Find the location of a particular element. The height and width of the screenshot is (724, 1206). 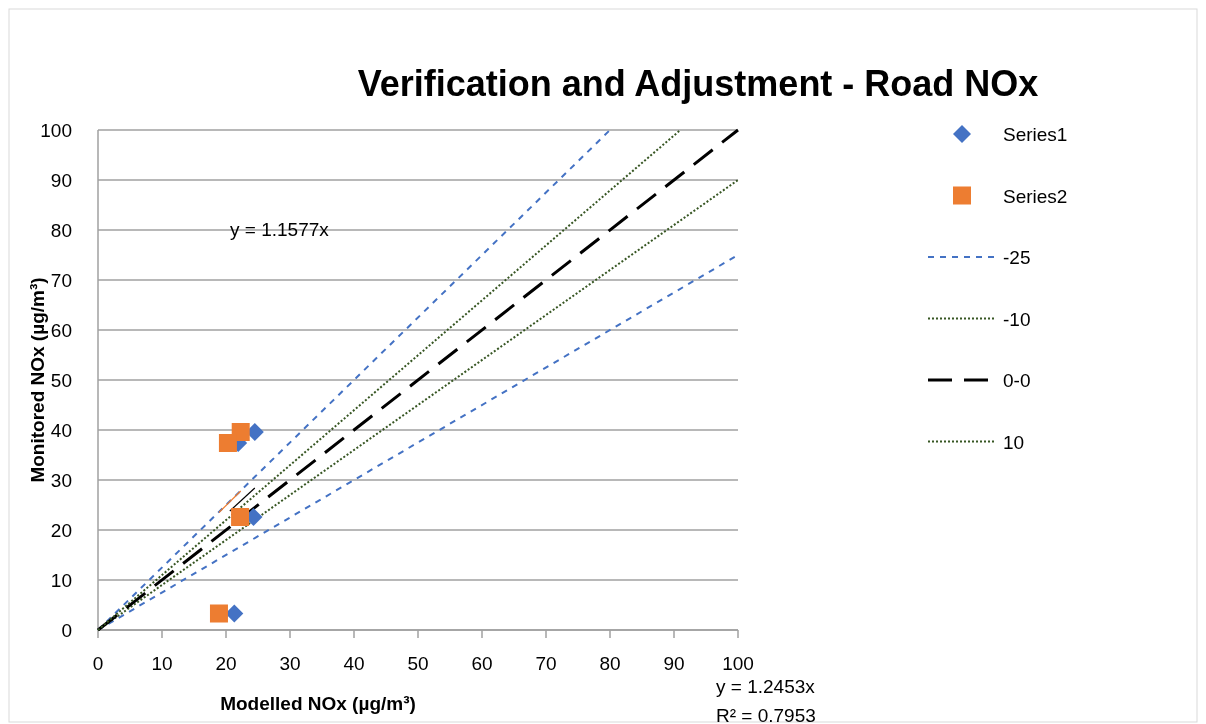

y-tick-label: 70 is located at coordinates (61, 280).